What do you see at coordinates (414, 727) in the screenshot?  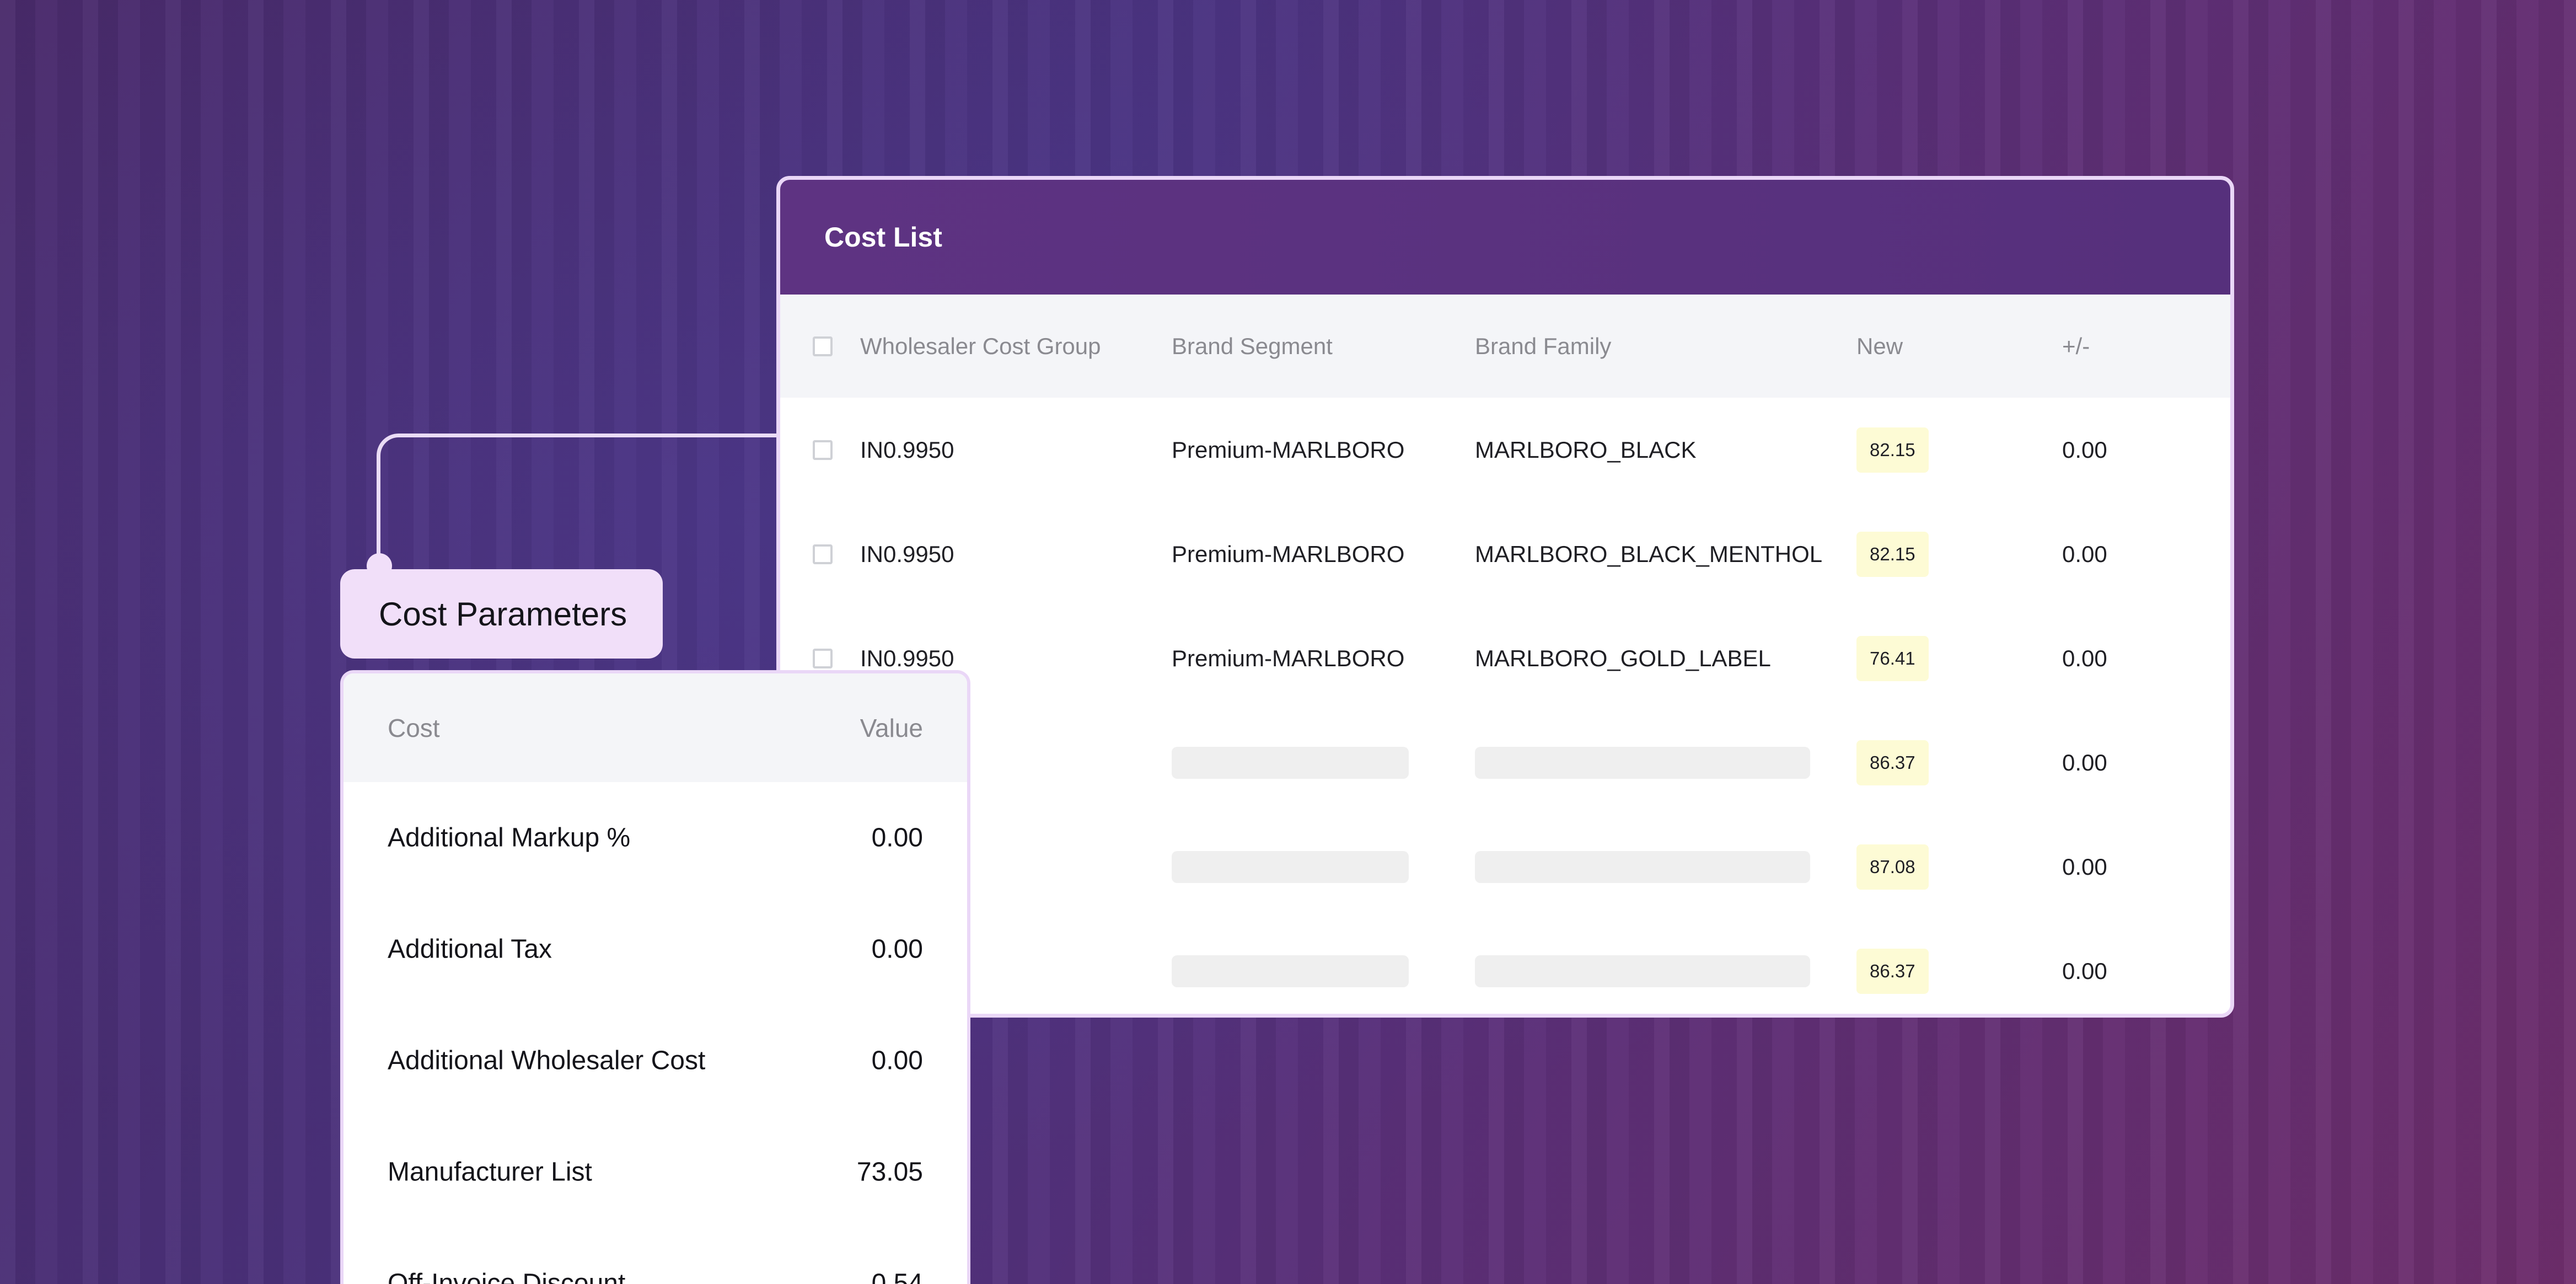 I see `column-header-cost: Cost` at bounding box center [414, 727].